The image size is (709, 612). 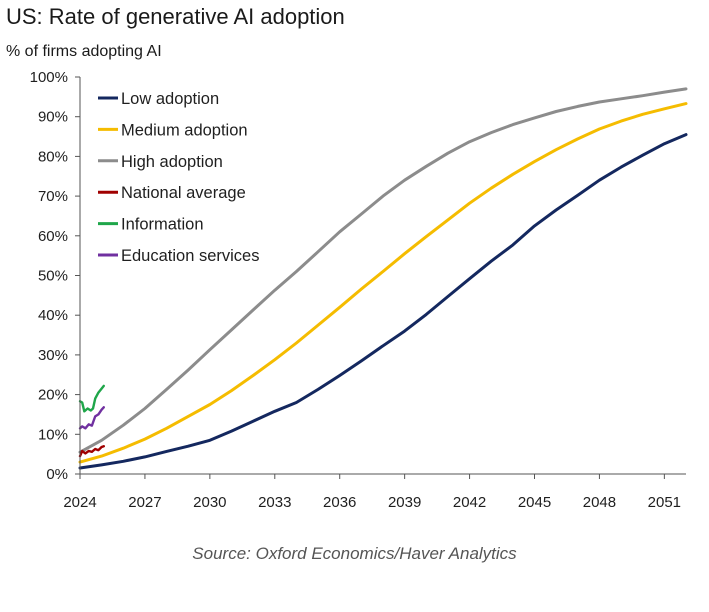 What do you see at coordinates (53, 196) in the screenshot?
I see `y-tick-label: 70%` at bounding box center [53, 196].